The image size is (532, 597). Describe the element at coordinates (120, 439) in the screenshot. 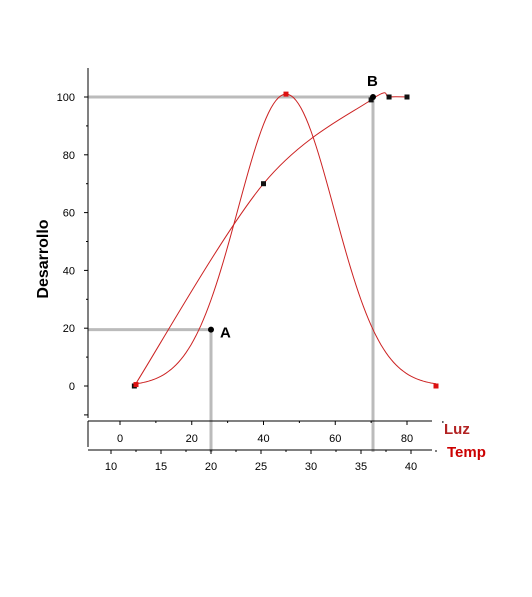

I see `luz-tick-label: 0` at that location.